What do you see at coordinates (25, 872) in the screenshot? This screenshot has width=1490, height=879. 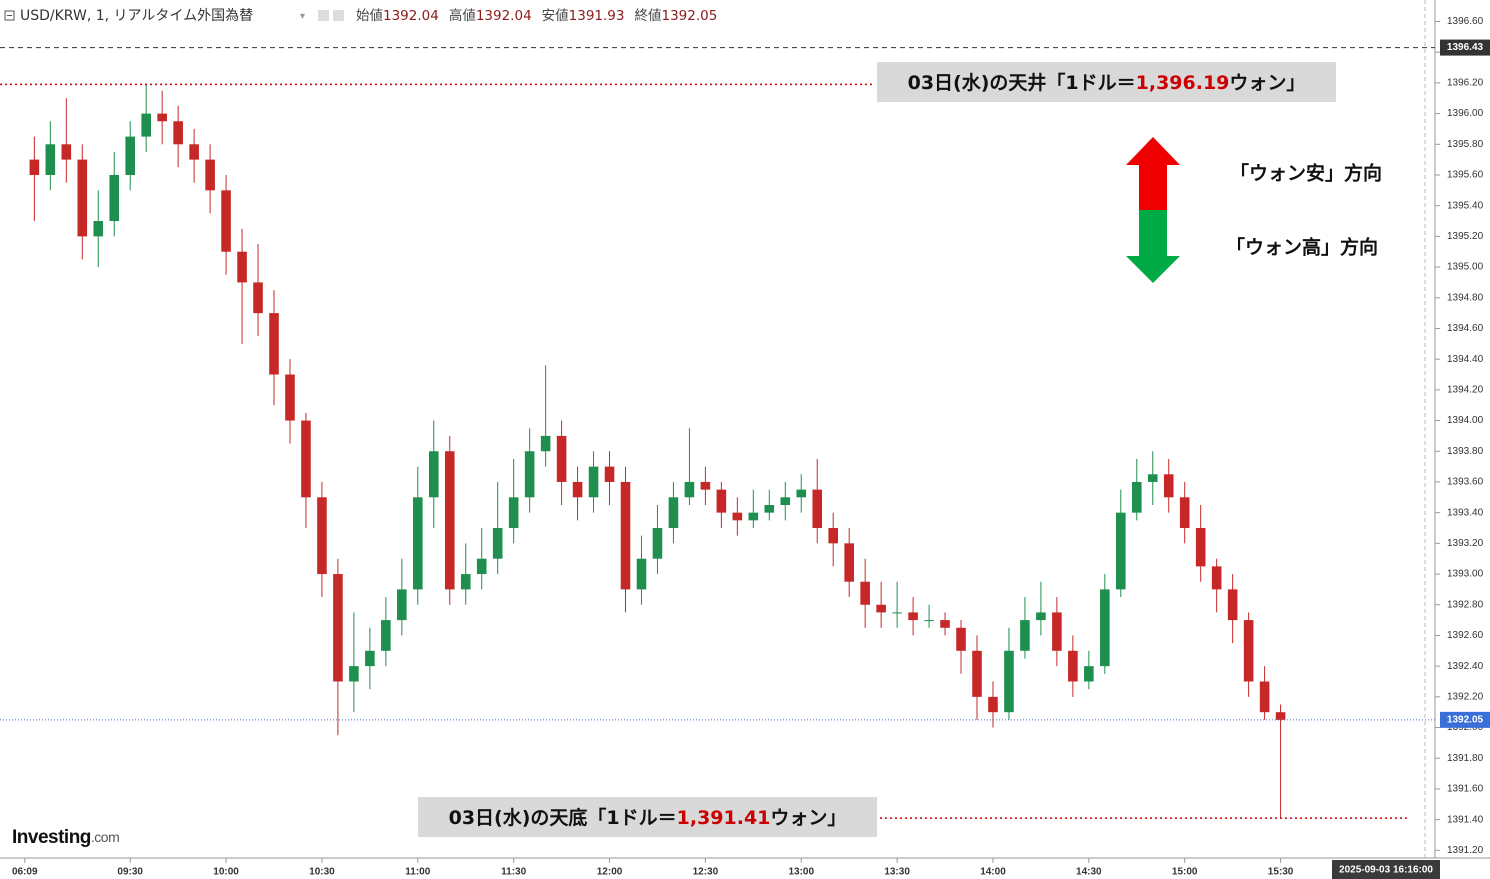 I see `x-tick-label: 06:09` at bounding box center [25, 872].